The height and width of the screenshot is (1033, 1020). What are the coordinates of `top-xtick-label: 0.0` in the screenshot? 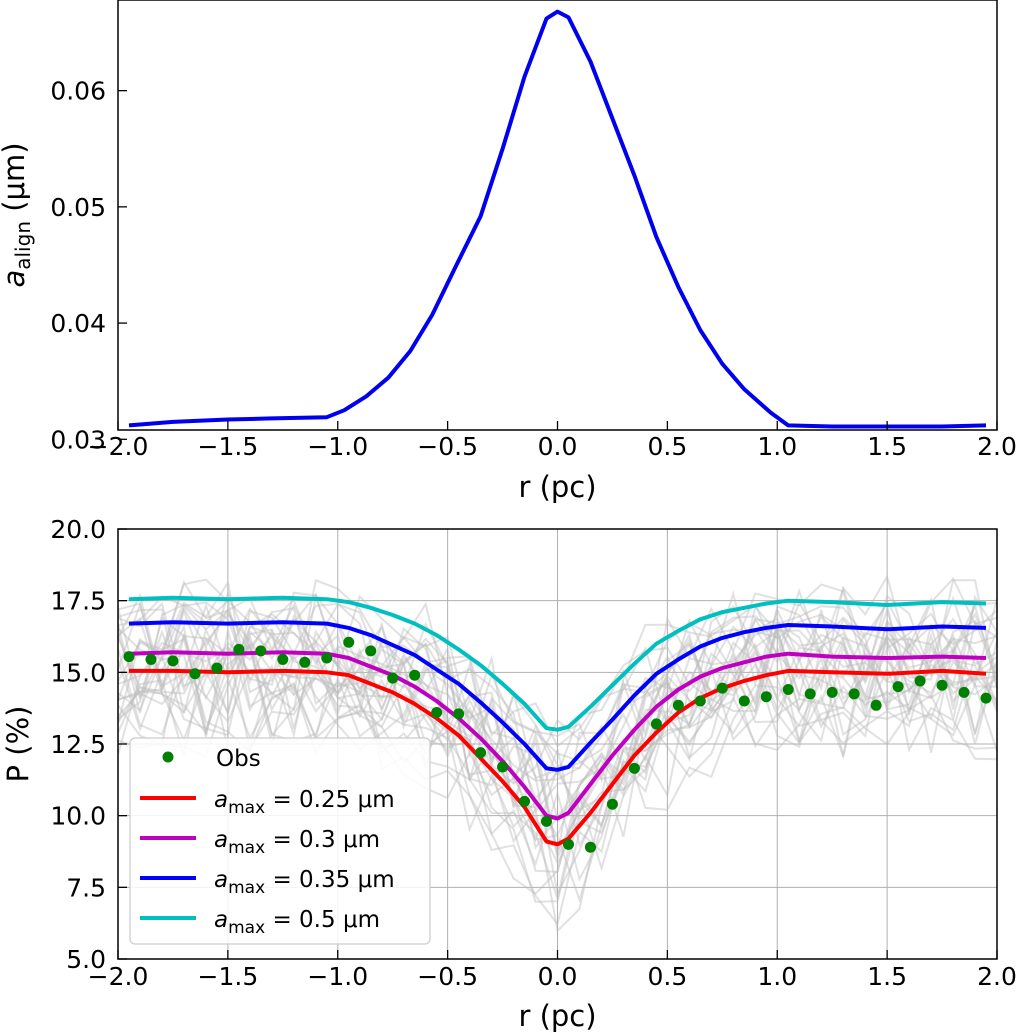 It's located at (558, 446).